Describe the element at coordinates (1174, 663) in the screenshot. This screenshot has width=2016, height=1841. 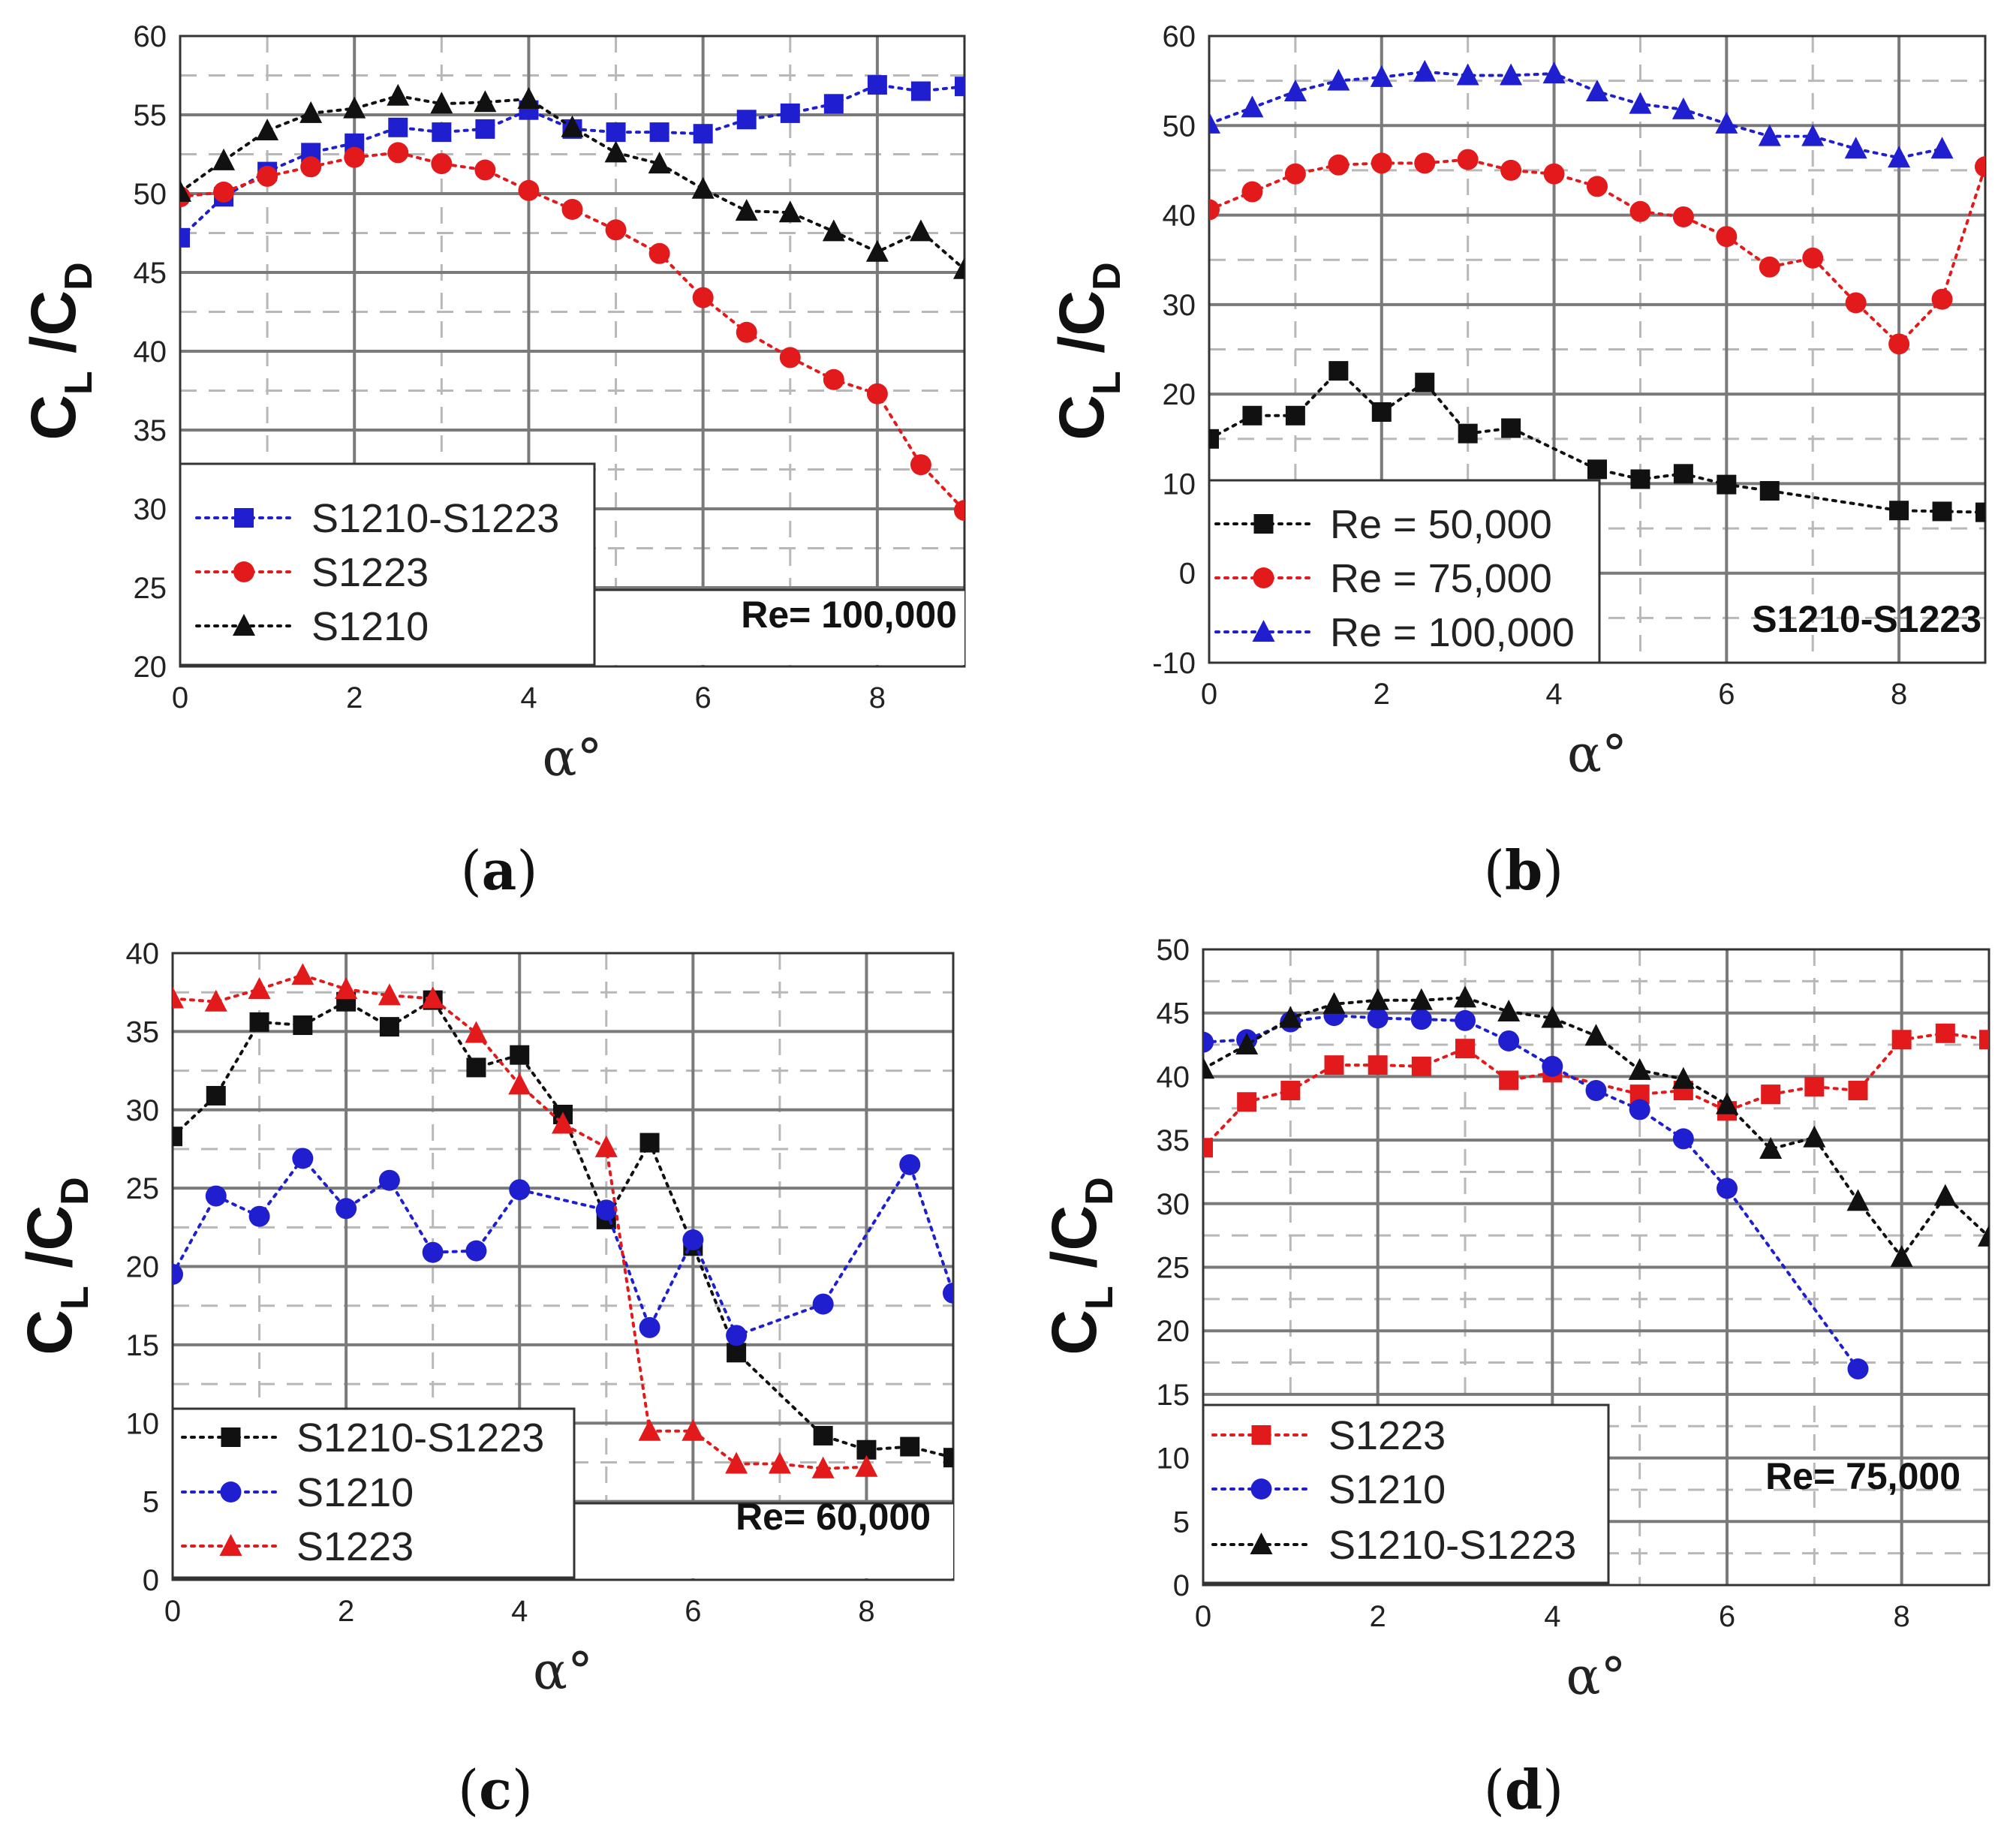
I see `y-tick-label: -10` at that location.